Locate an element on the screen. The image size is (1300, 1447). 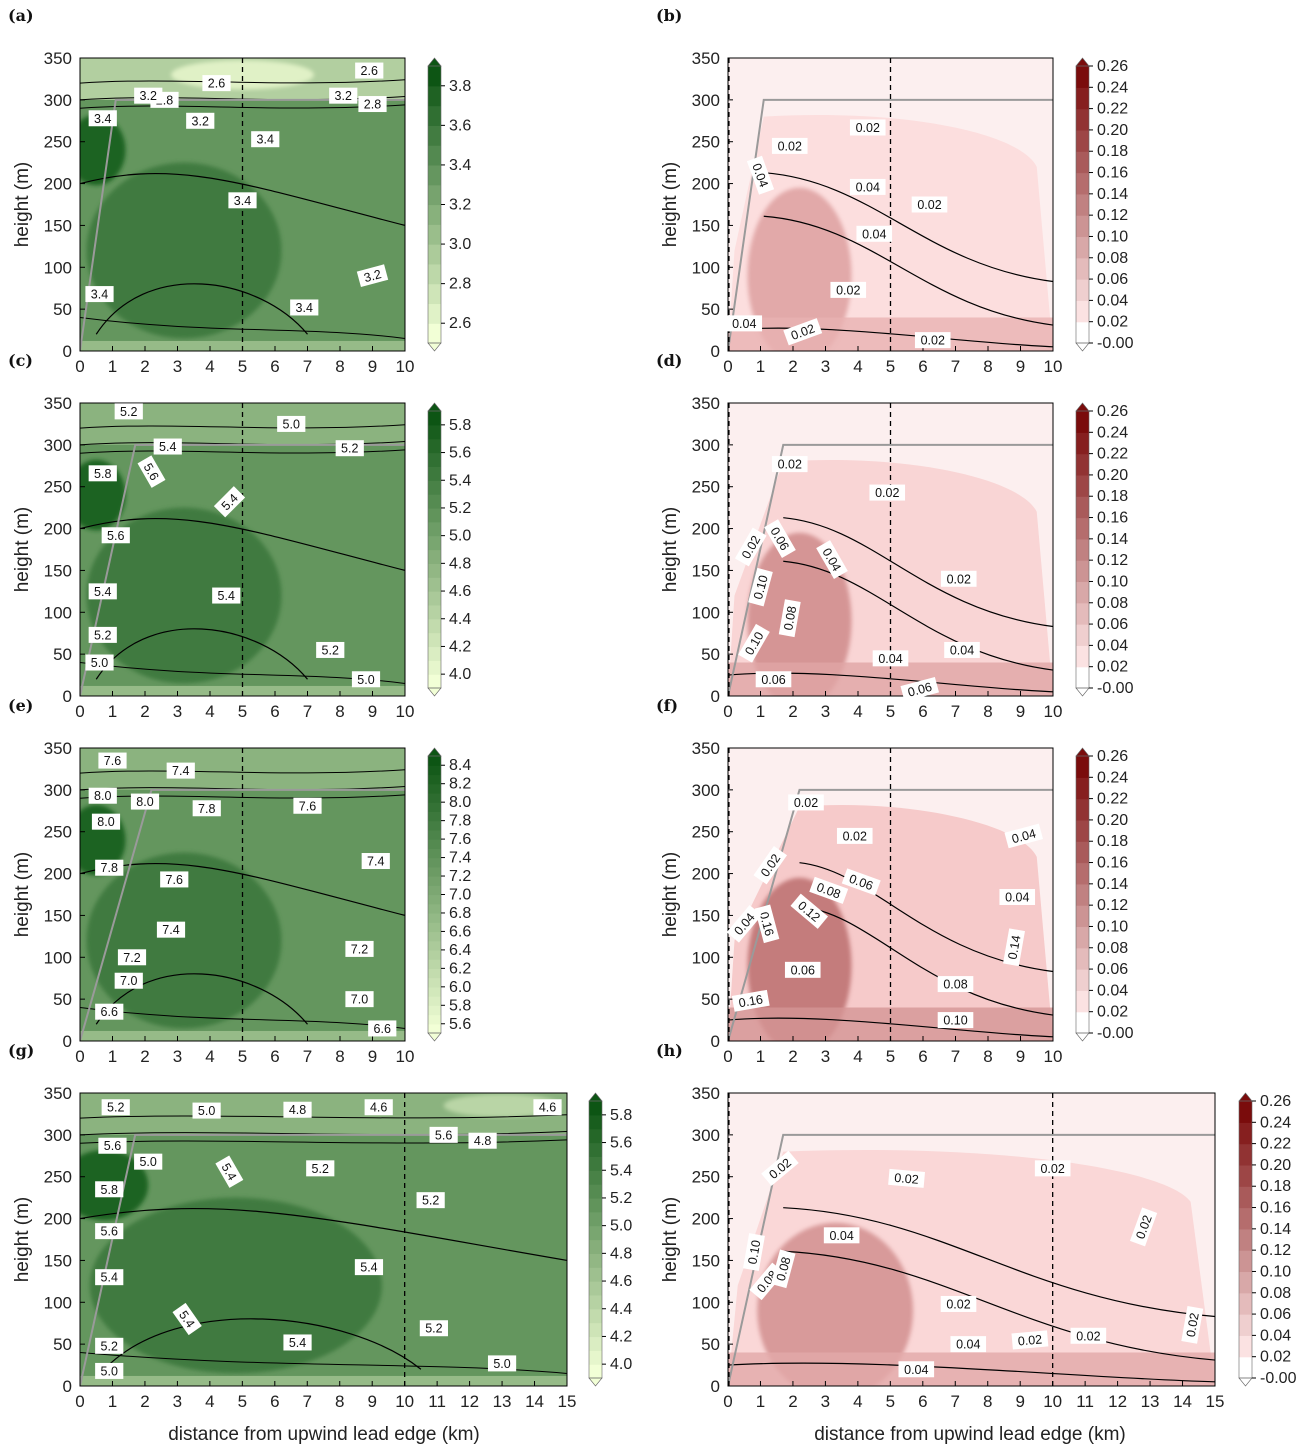
colorbar-tick-label: 0.08 is located at coordinates (1112, 948).